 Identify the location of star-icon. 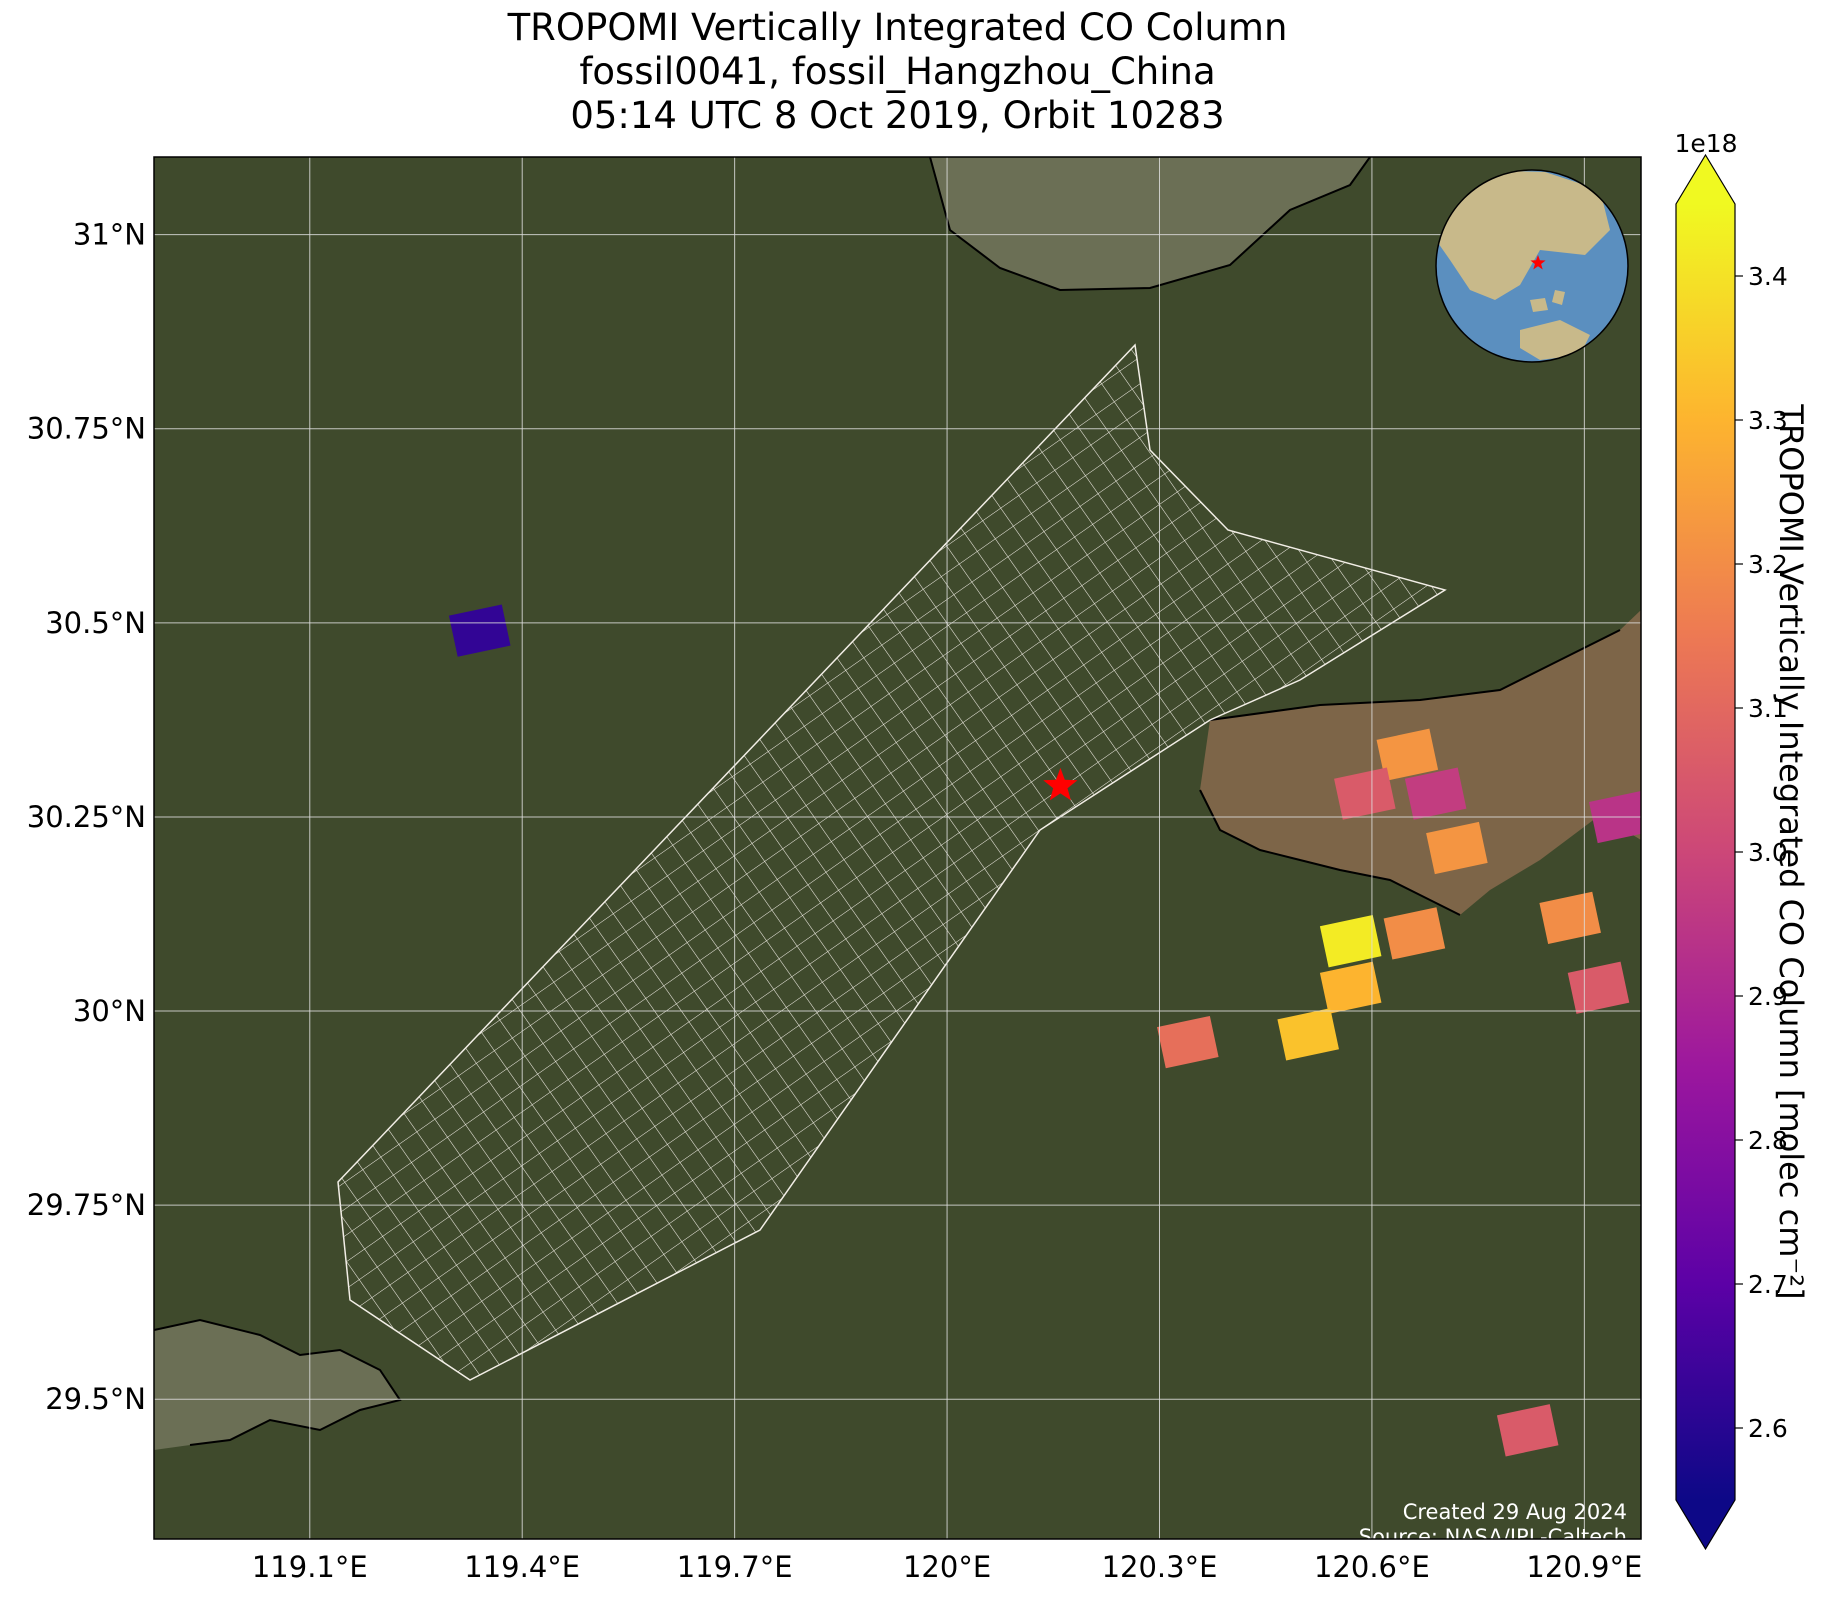
(1060, 784).